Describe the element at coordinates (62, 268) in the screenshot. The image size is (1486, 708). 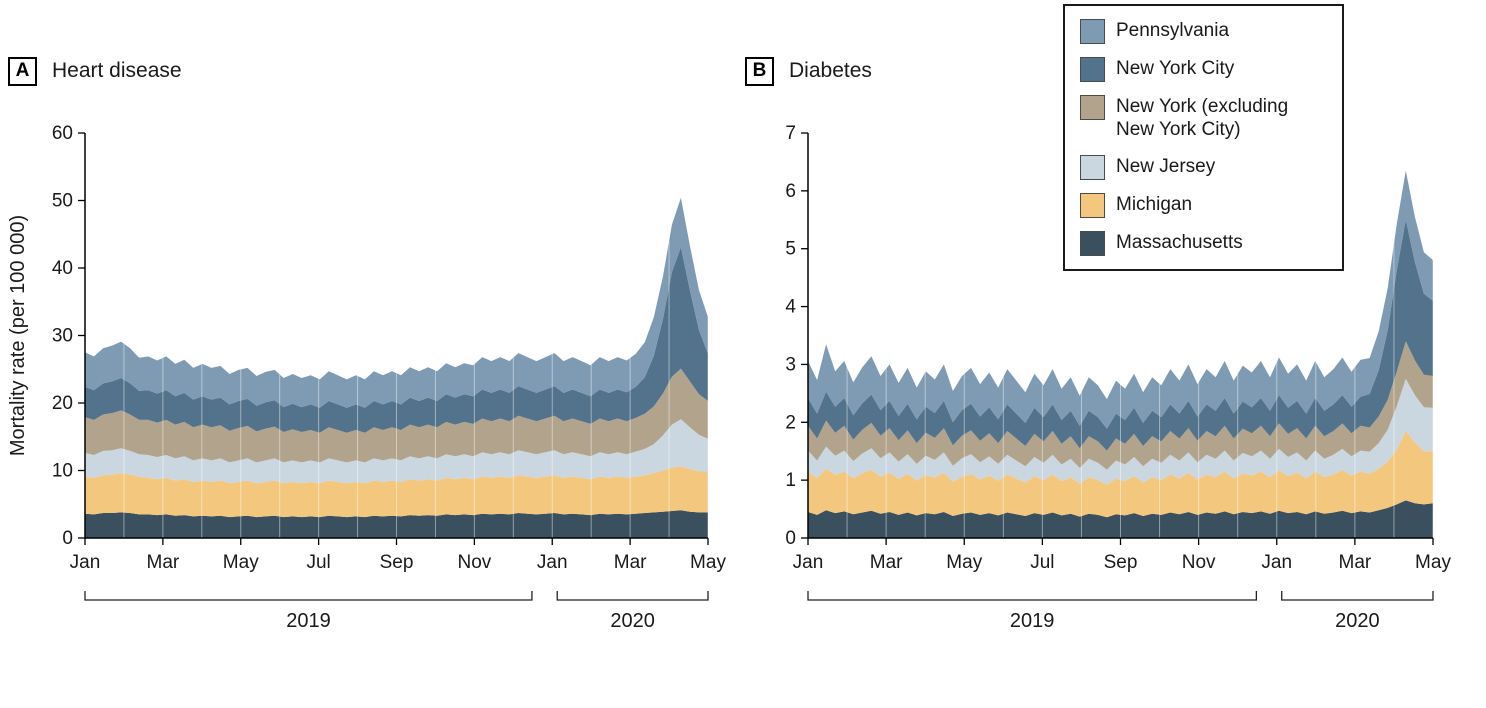
I see `y-tick-label: 40` at that location.